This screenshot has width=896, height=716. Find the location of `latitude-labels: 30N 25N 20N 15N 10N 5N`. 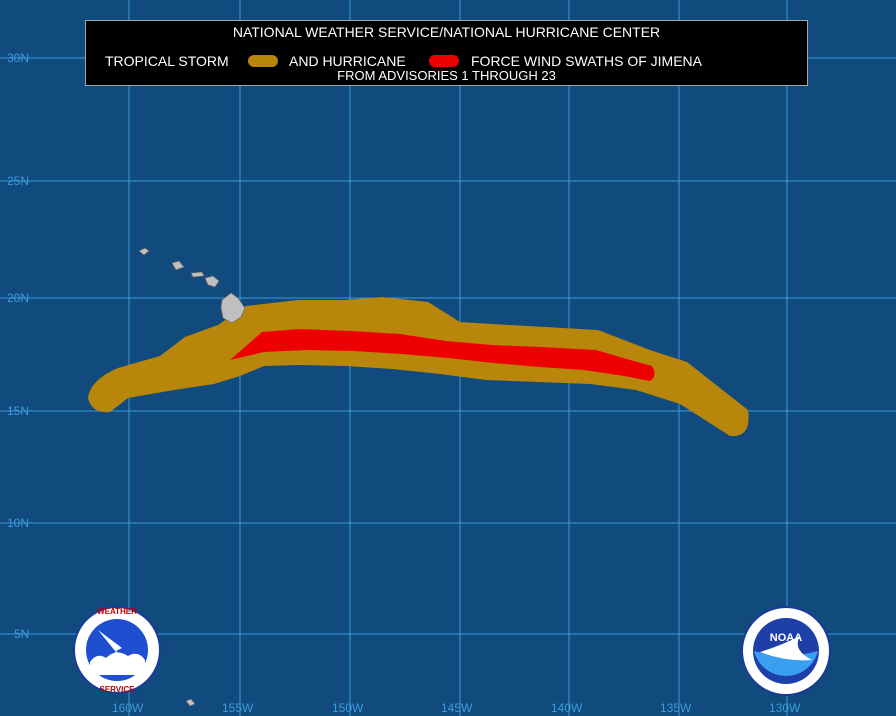

latitude-labels: 30N 25N 20N 15N 10N 5N is located at coordinates (18, 346).